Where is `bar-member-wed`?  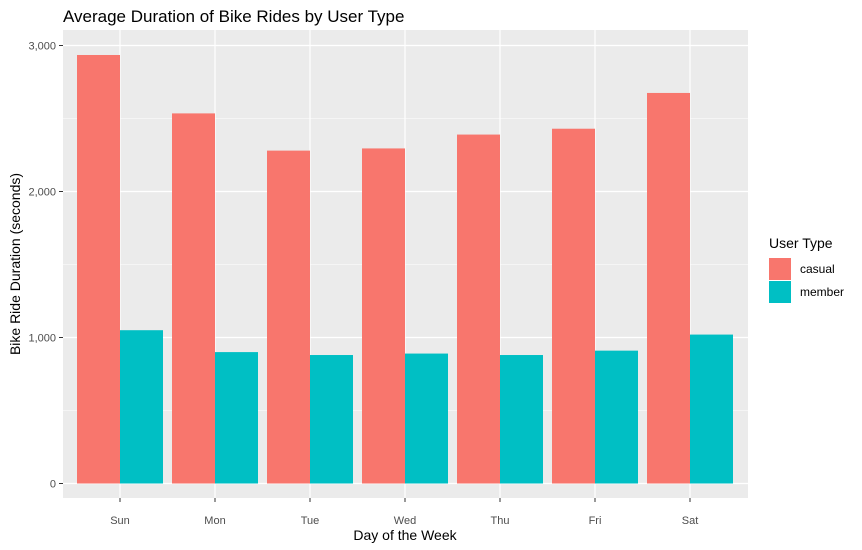 bar-member-wed is located at coordinates (426, 418).